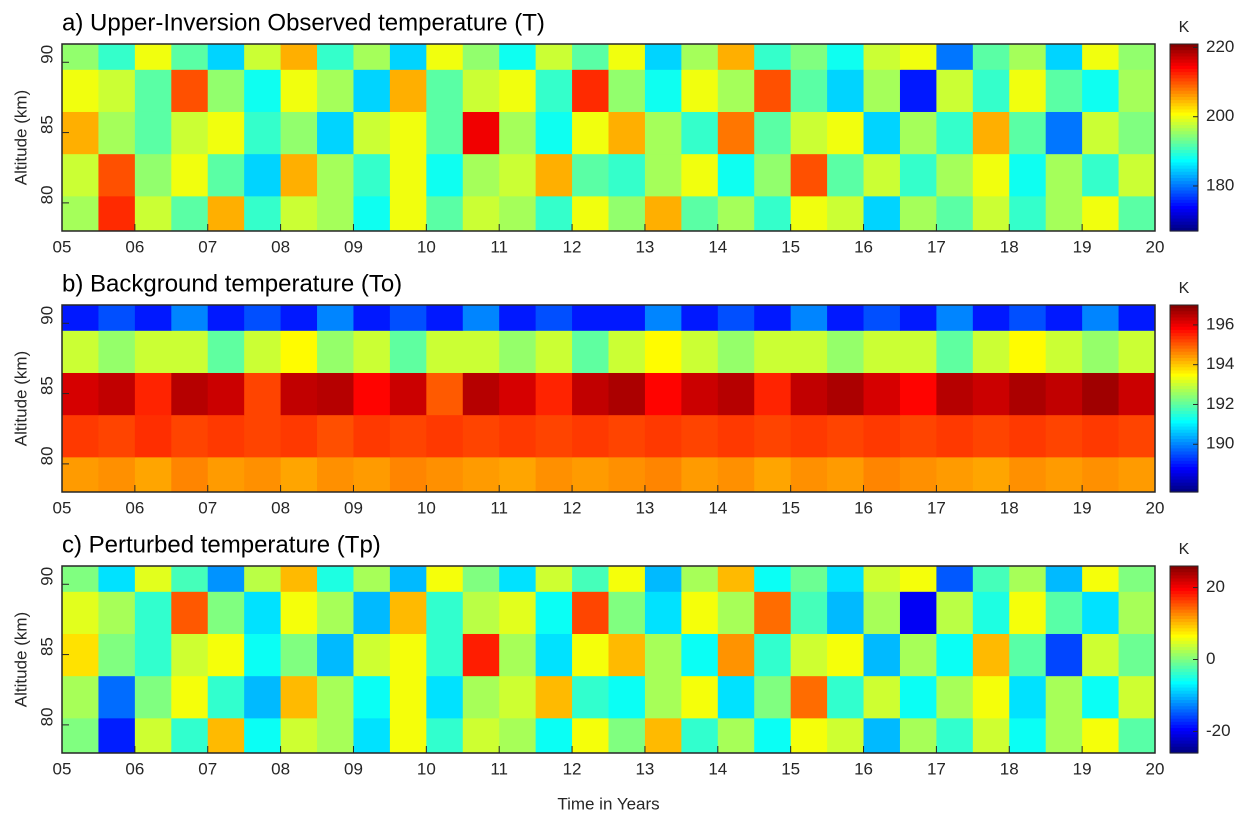 This screenshot has width=1250, height=821. Describe the element at coordinates (572, 246) in the screenshot. I see `x-tick-label: 12` at that location.